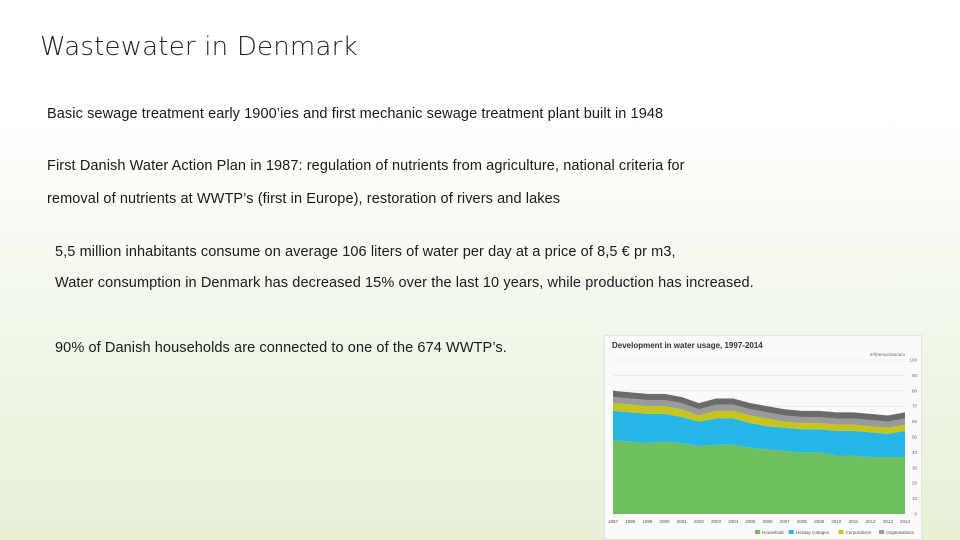 The height and width of the screenshot is (540, 960). I want to click on y-tick-label: 80, so click(915, 390).